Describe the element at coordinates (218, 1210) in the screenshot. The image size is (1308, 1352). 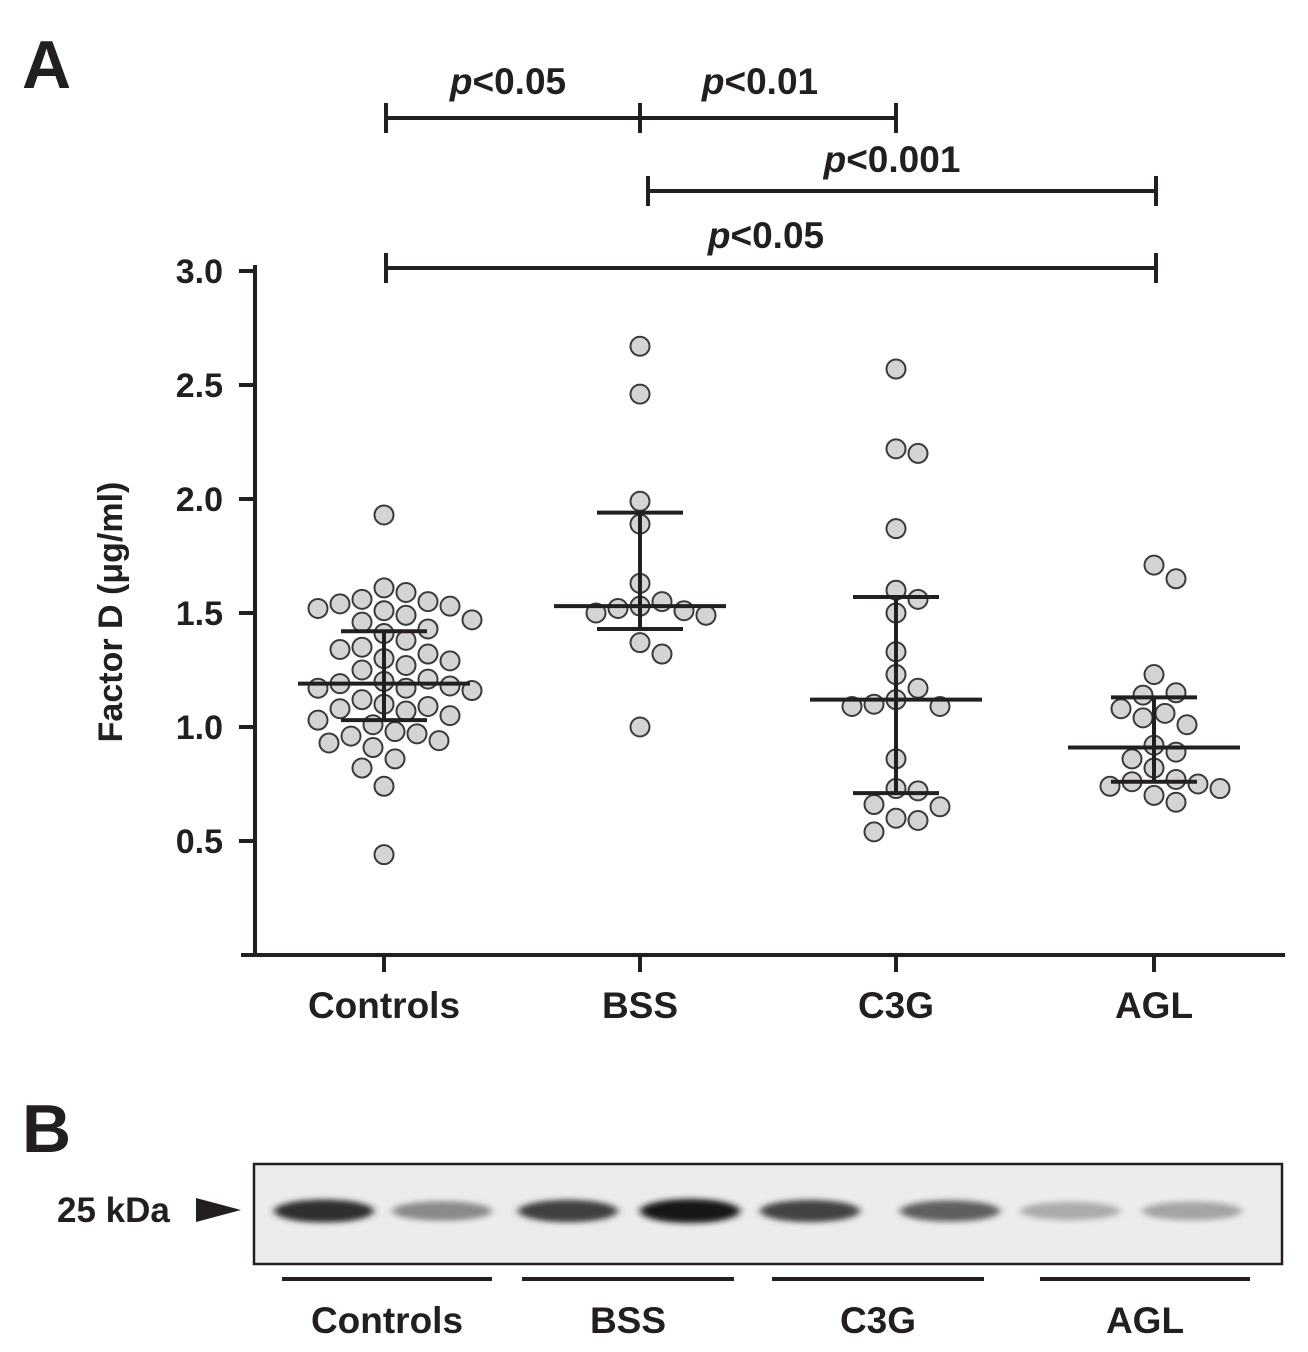
I see `arrowhead-icon` at that location.